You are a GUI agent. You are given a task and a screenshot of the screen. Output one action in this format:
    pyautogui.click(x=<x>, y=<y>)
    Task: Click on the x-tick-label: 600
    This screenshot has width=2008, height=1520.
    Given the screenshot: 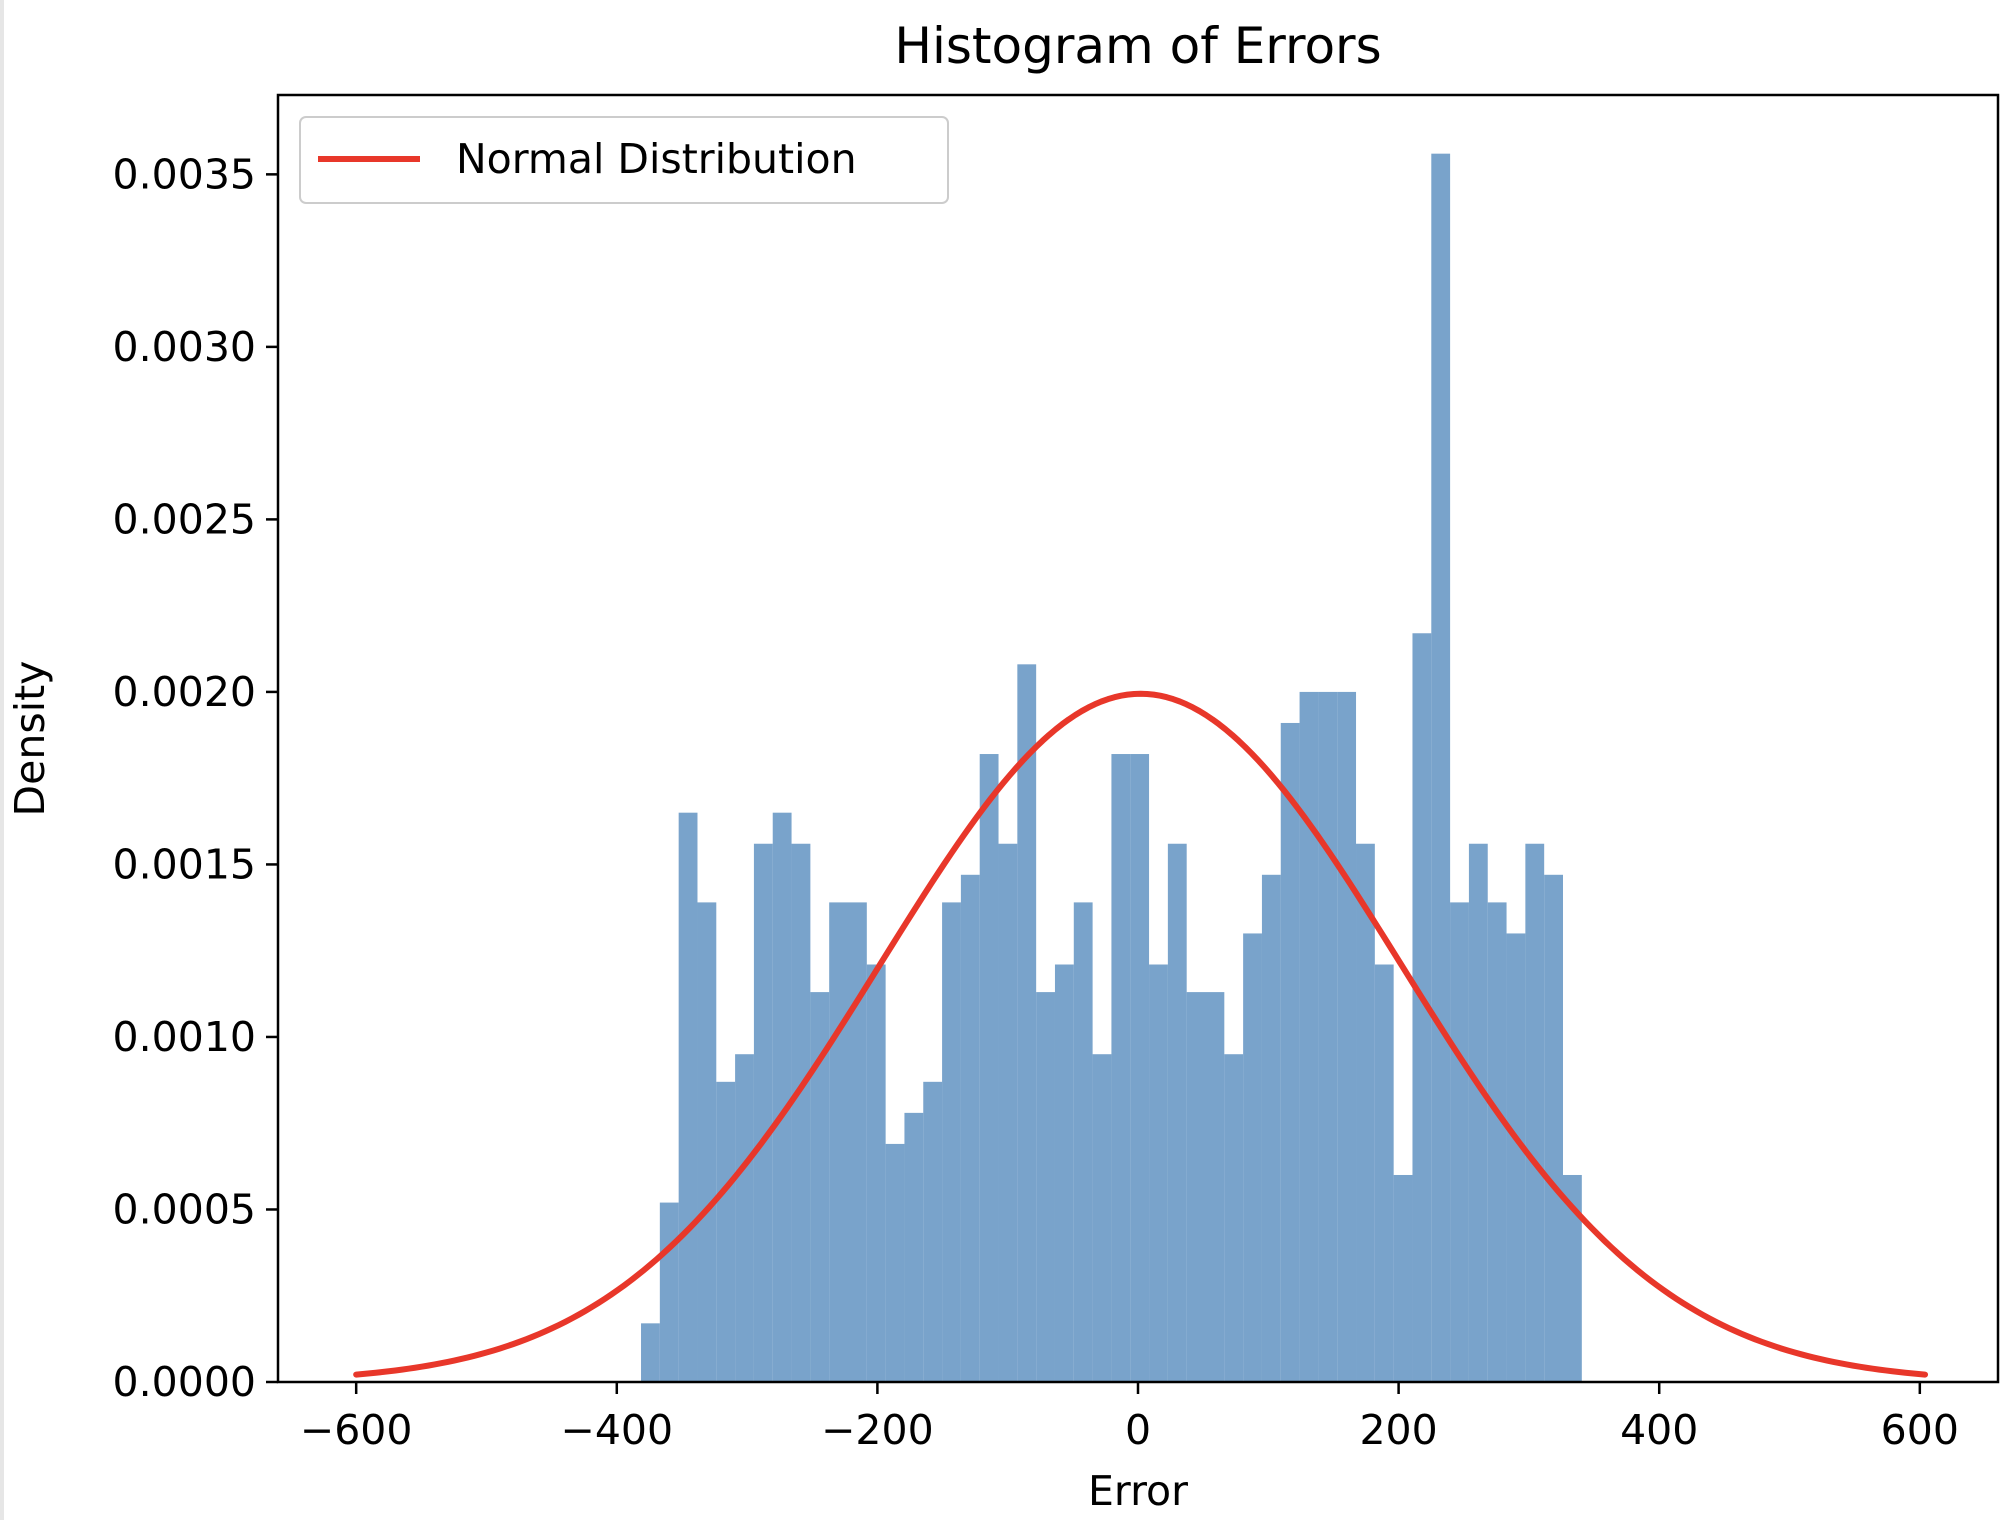 What is the action you would take?
    pyautogui.click(x=1920, y=1430)
    